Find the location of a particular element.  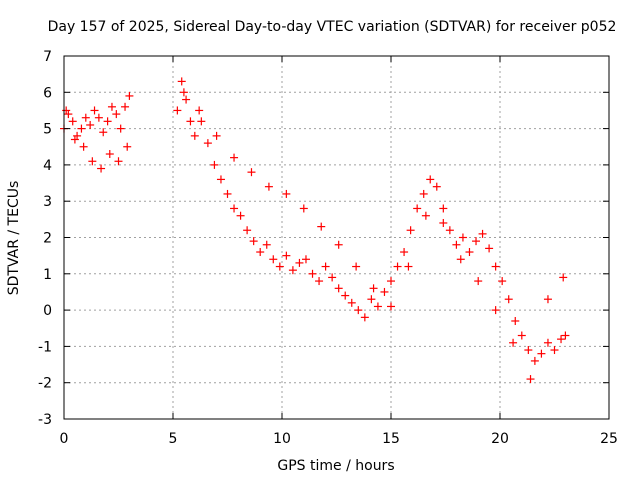

y-tick-label: 7 is located at coordinates (47, 57).